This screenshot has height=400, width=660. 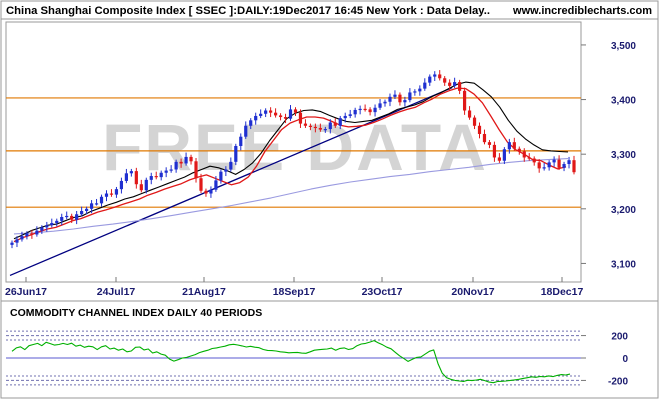 I want to click on y-tick-label: 3,400, so click(x=623, y=101).